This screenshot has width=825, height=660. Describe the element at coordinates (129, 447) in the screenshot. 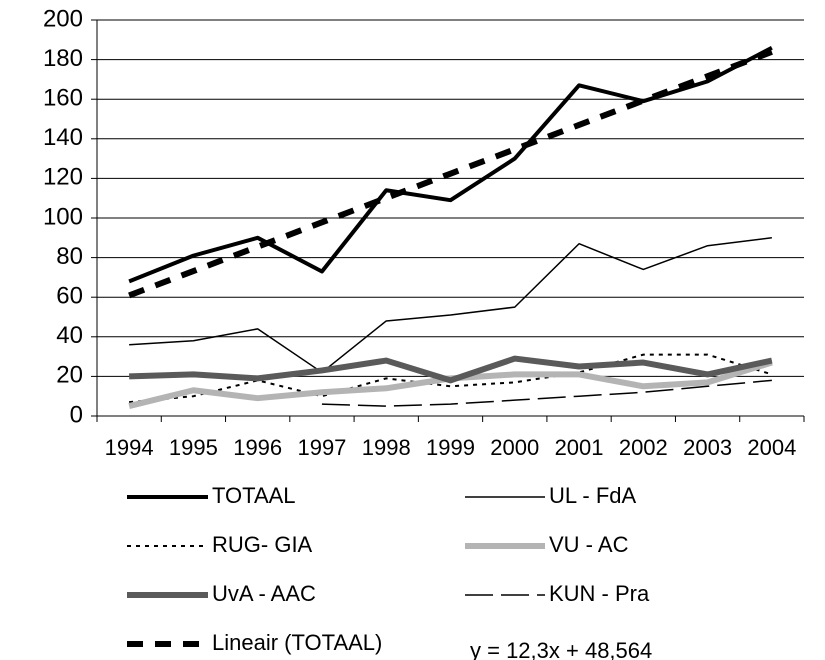

I see `x-tick-label: 1994` at that location.